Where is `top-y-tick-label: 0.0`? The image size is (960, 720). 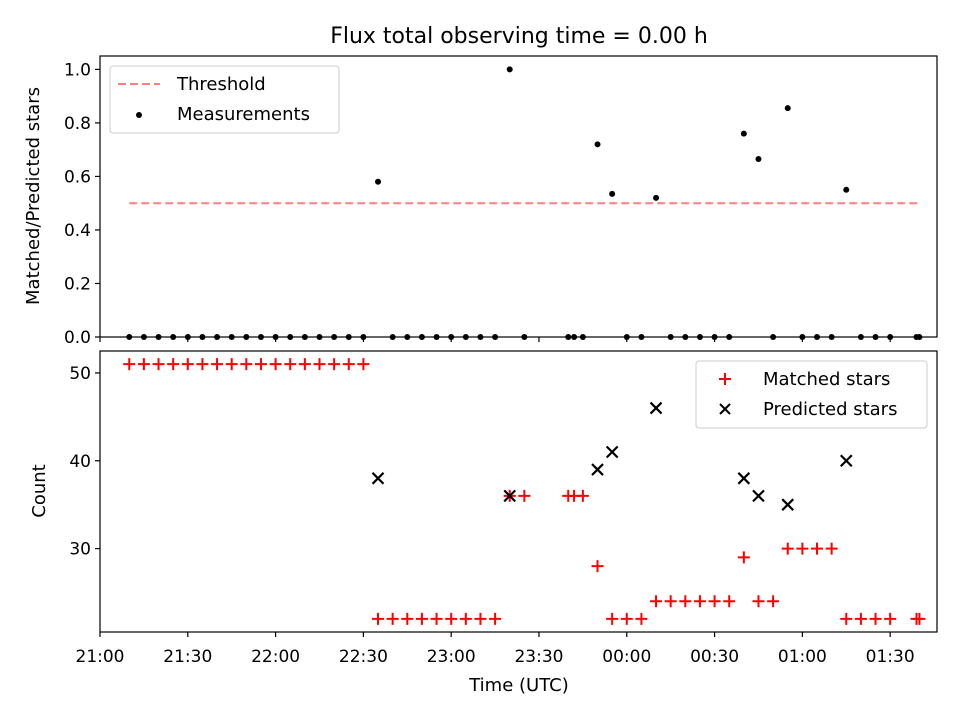 top-y-tick-label: 0.0 is located at coordinates (77, 338).